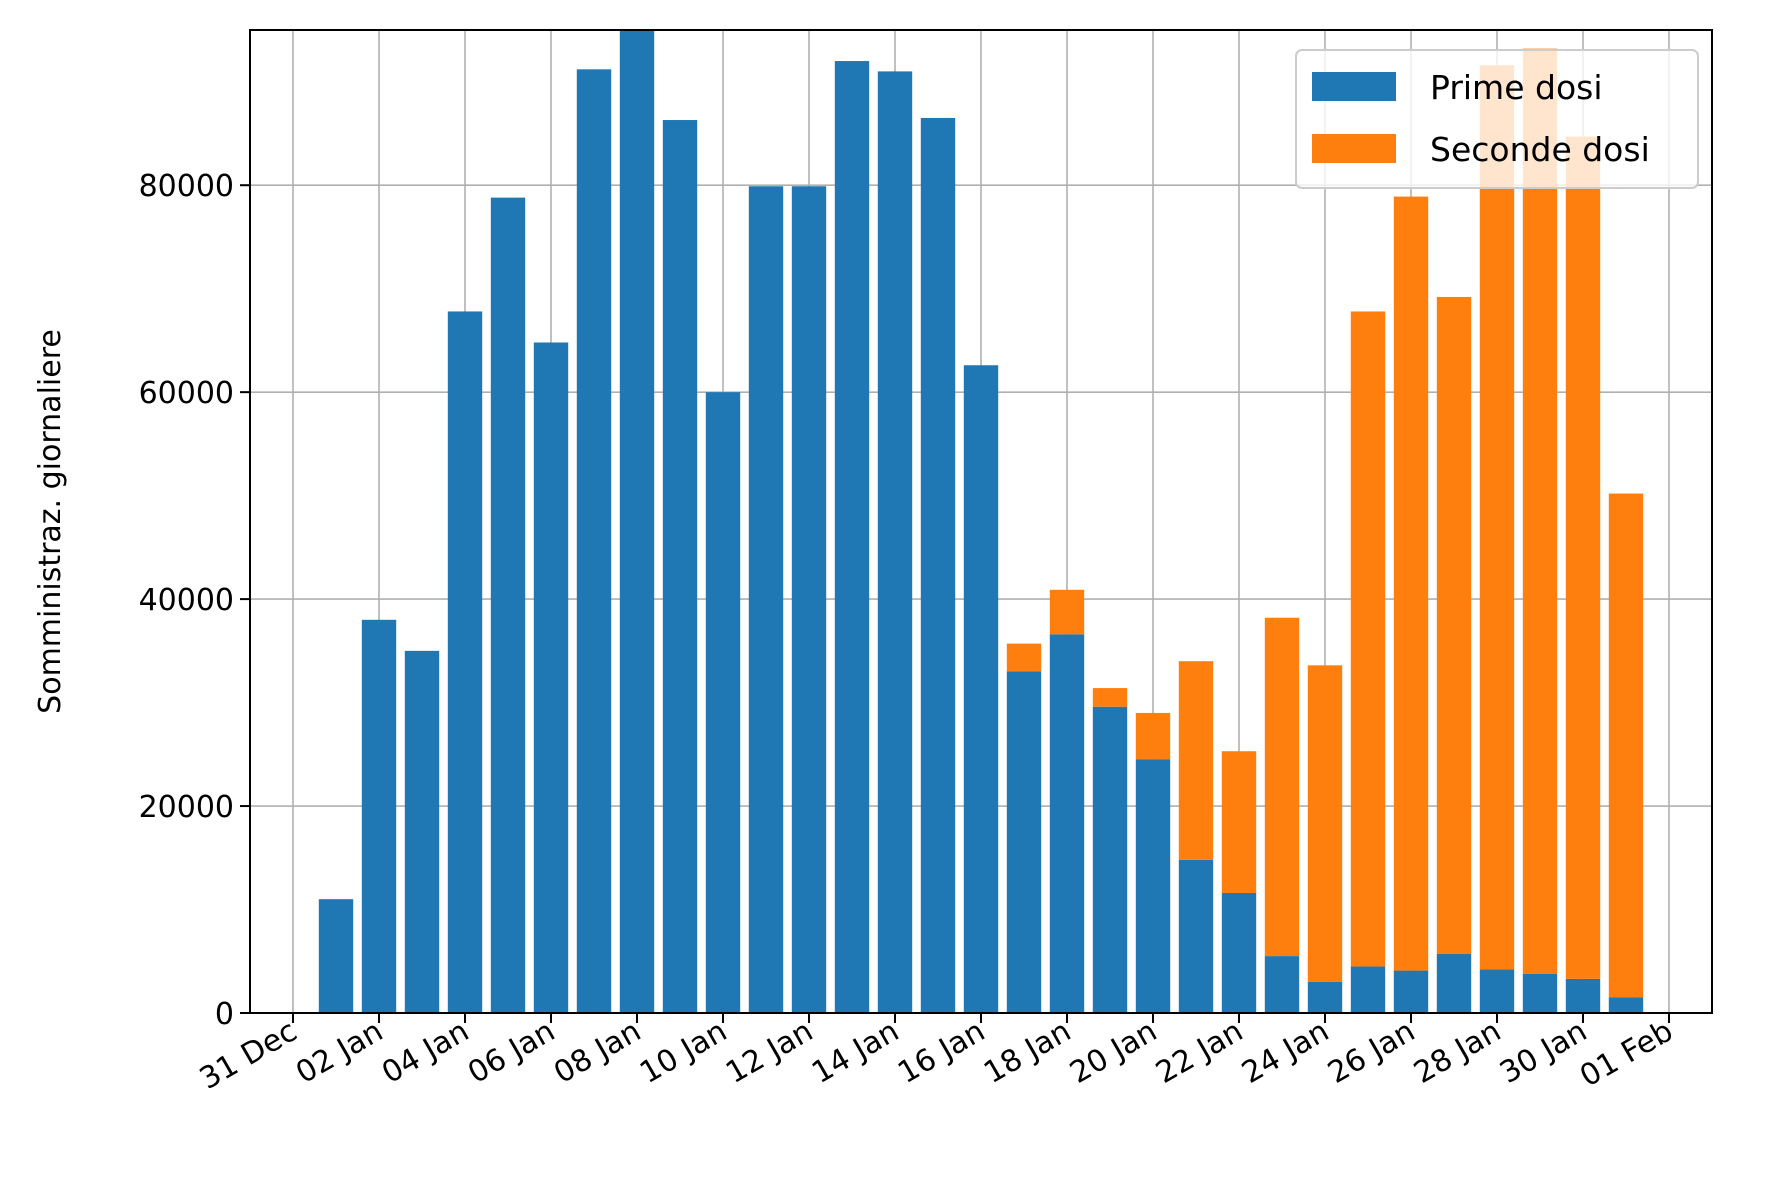 The height and width of the screenshot is (1178, 1768). What do you see at coordinates (50, 521) in the screenshot?
I see `y-axis-label: Somministraz. giornaliere` at bounding box center [50, 521].